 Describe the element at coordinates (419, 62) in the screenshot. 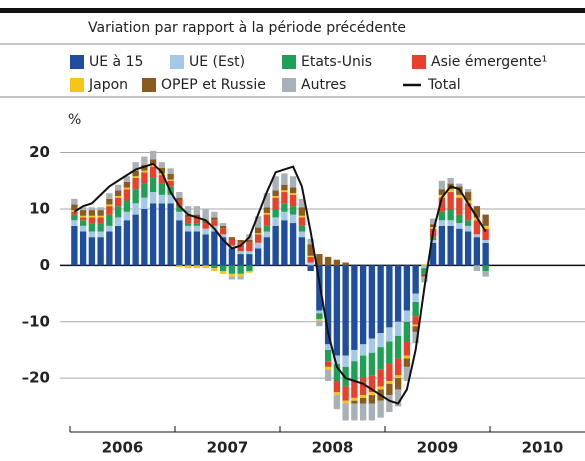

I see `legend-swatch` at that location.